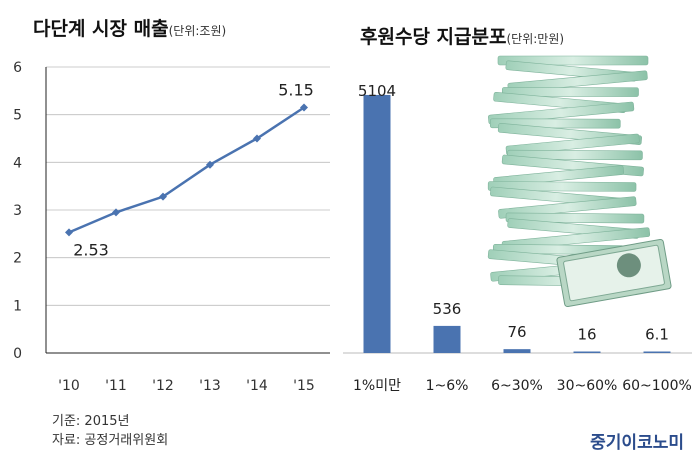 This screenshot has height=457, width=700. Describe the element at coordinates (91, 249) in the screenshot. I see `line-data-label: 2.53` at that location.